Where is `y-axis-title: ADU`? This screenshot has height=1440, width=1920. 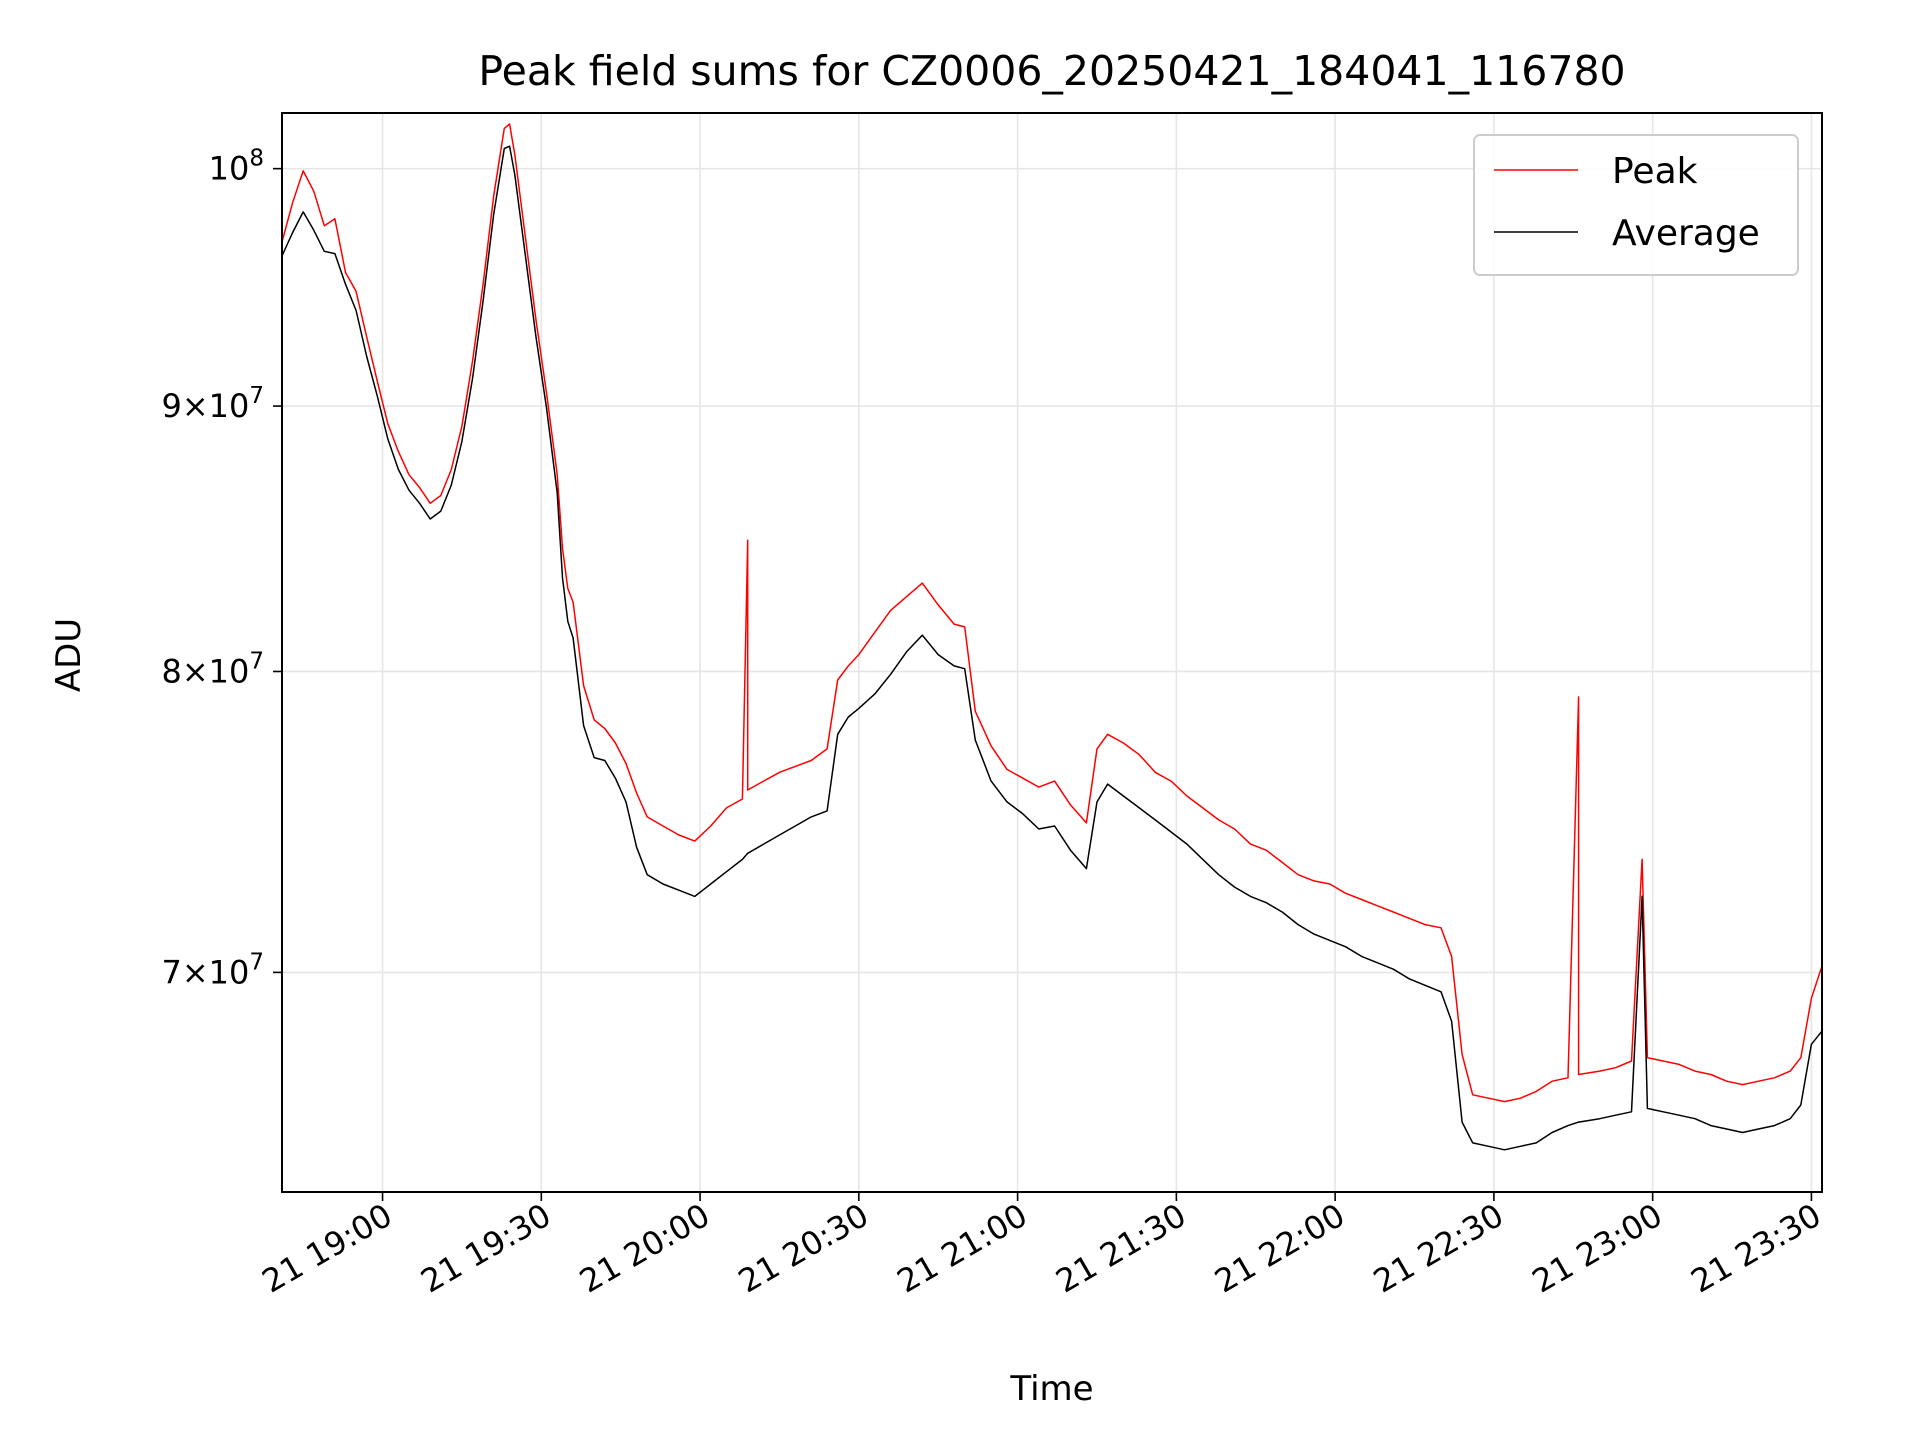
y-axis-title: ADU is located at coordinates (69, 655).